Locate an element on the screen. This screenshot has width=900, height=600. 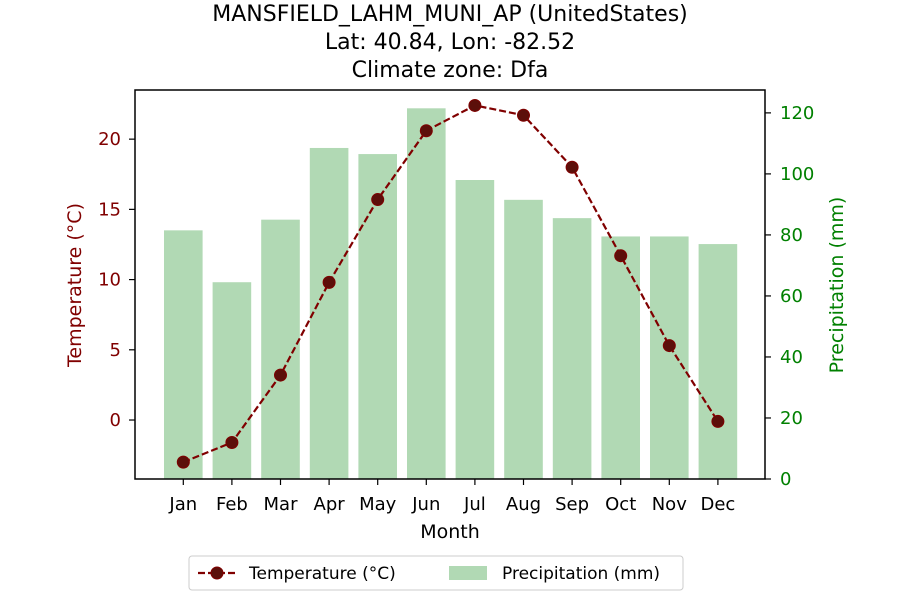
temperature-point-nov is located at coordinates (669, 346).